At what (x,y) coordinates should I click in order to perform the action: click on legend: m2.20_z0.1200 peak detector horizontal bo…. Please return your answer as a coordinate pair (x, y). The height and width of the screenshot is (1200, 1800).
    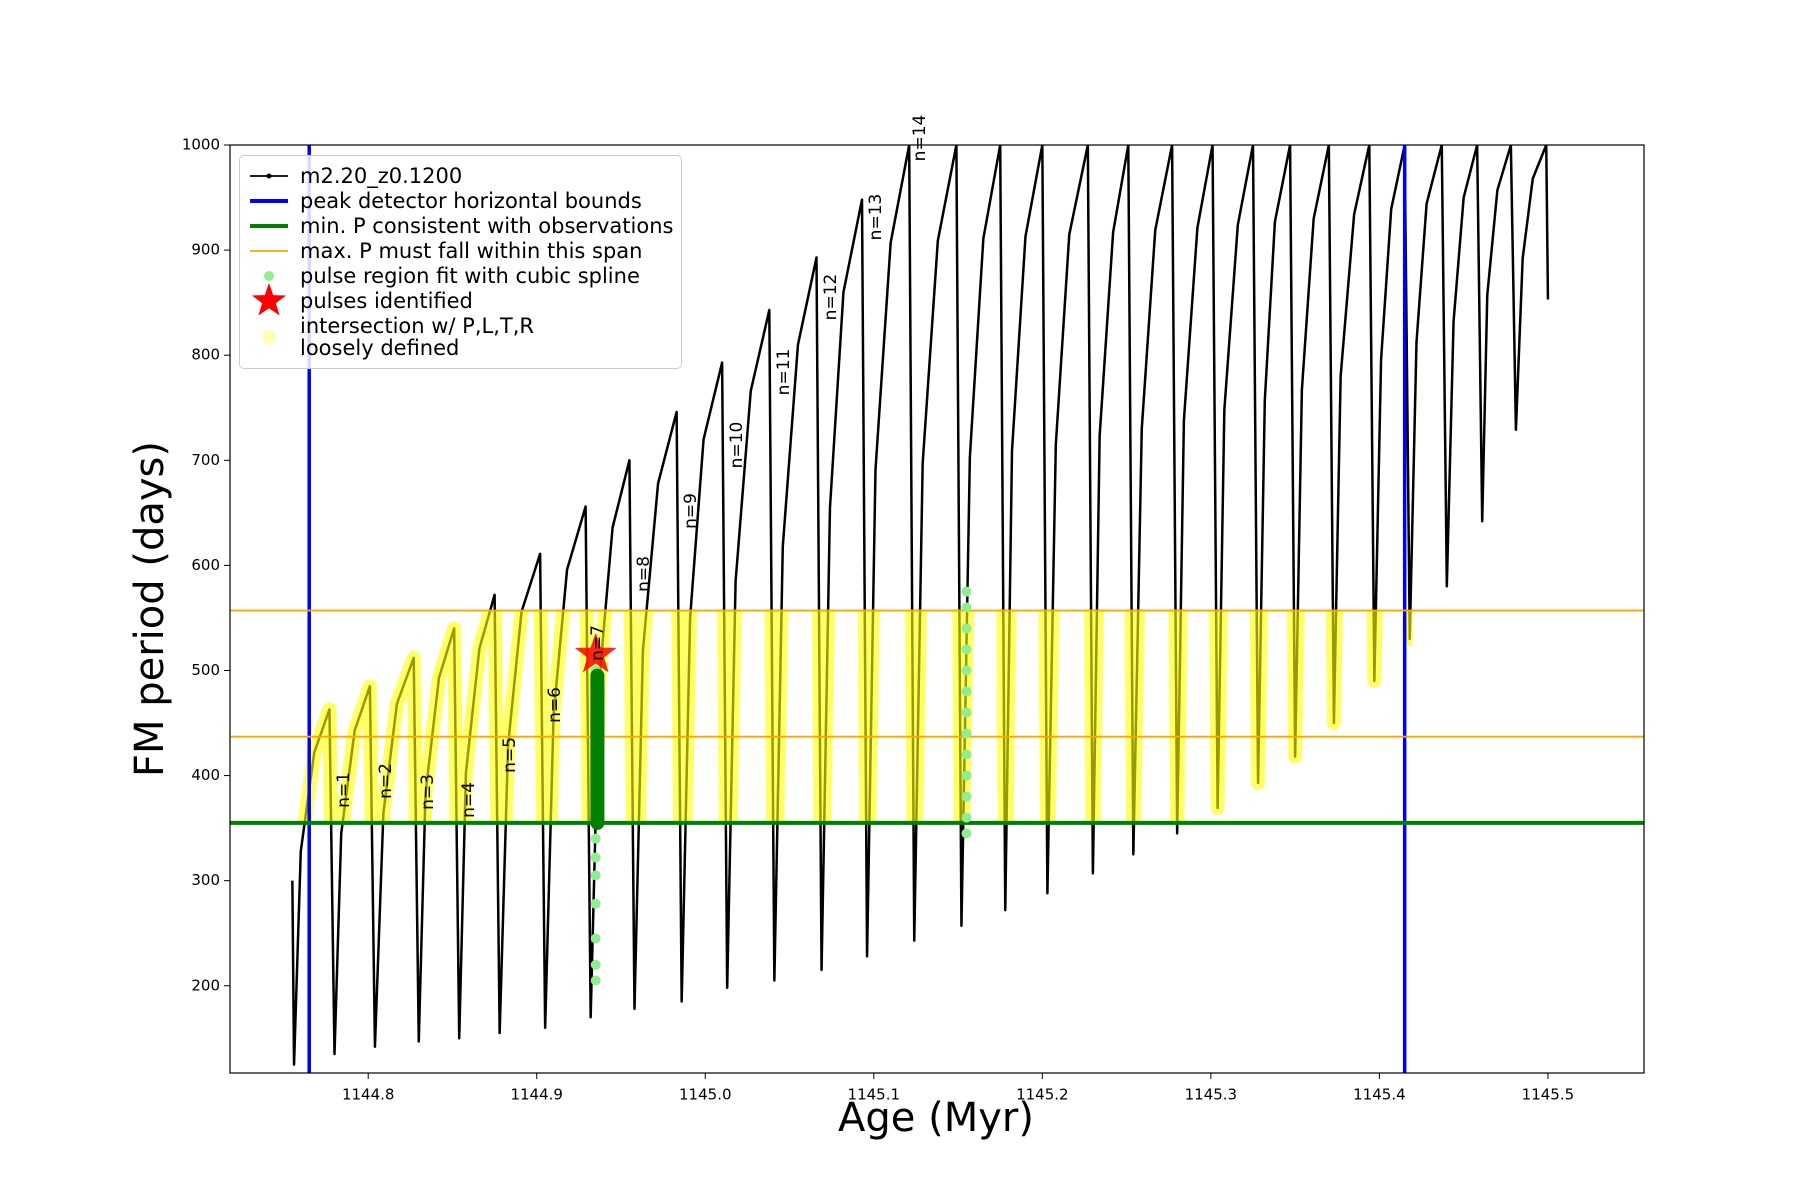
    Looking at the image, I should click on (461, 262).